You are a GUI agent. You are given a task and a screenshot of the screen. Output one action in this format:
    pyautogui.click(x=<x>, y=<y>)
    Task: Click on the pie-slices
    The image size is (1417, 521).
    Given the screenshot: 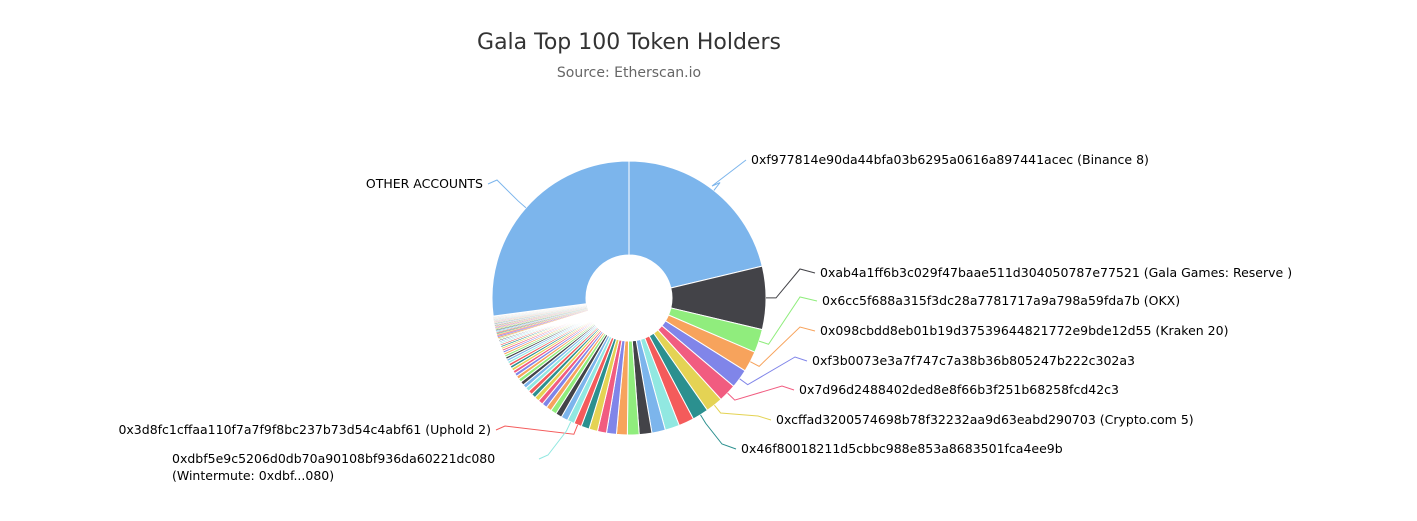 What is the action you would take?
    pyautogui.click(x=629, y=298)
    